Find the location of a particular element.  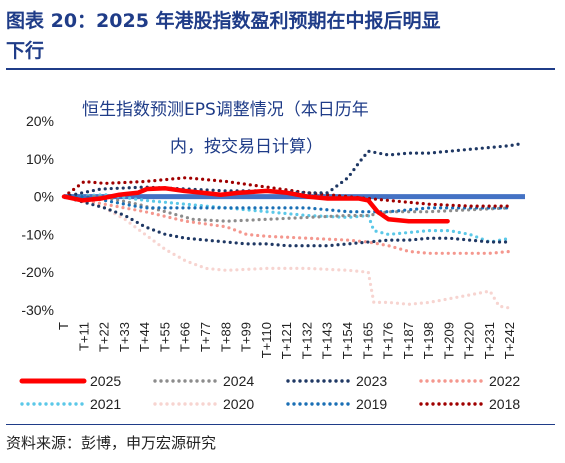

y-axis-ticks: 20% 10% 0% -10% -20% -30% is located at coordinates (37, 215).